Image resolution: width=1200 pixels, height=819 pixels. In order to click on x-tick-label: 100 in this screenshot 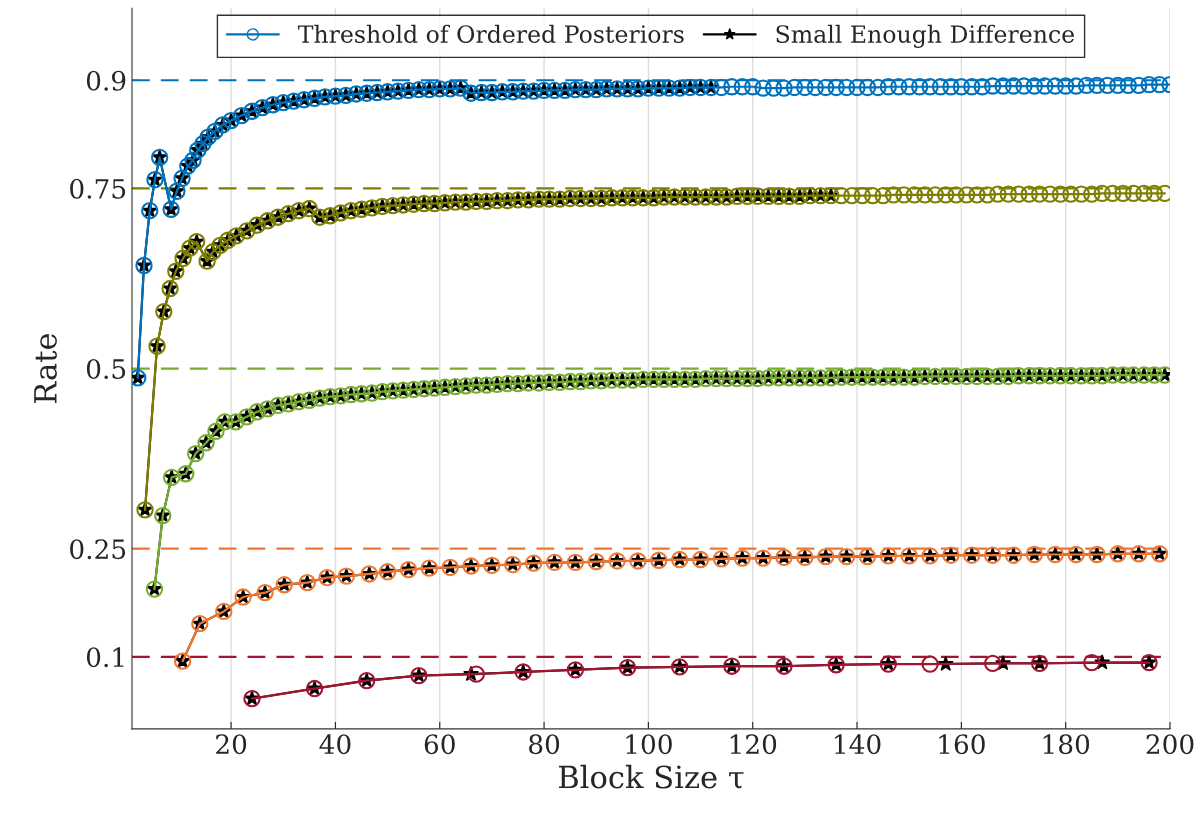, I will do `click(649, 744)`.